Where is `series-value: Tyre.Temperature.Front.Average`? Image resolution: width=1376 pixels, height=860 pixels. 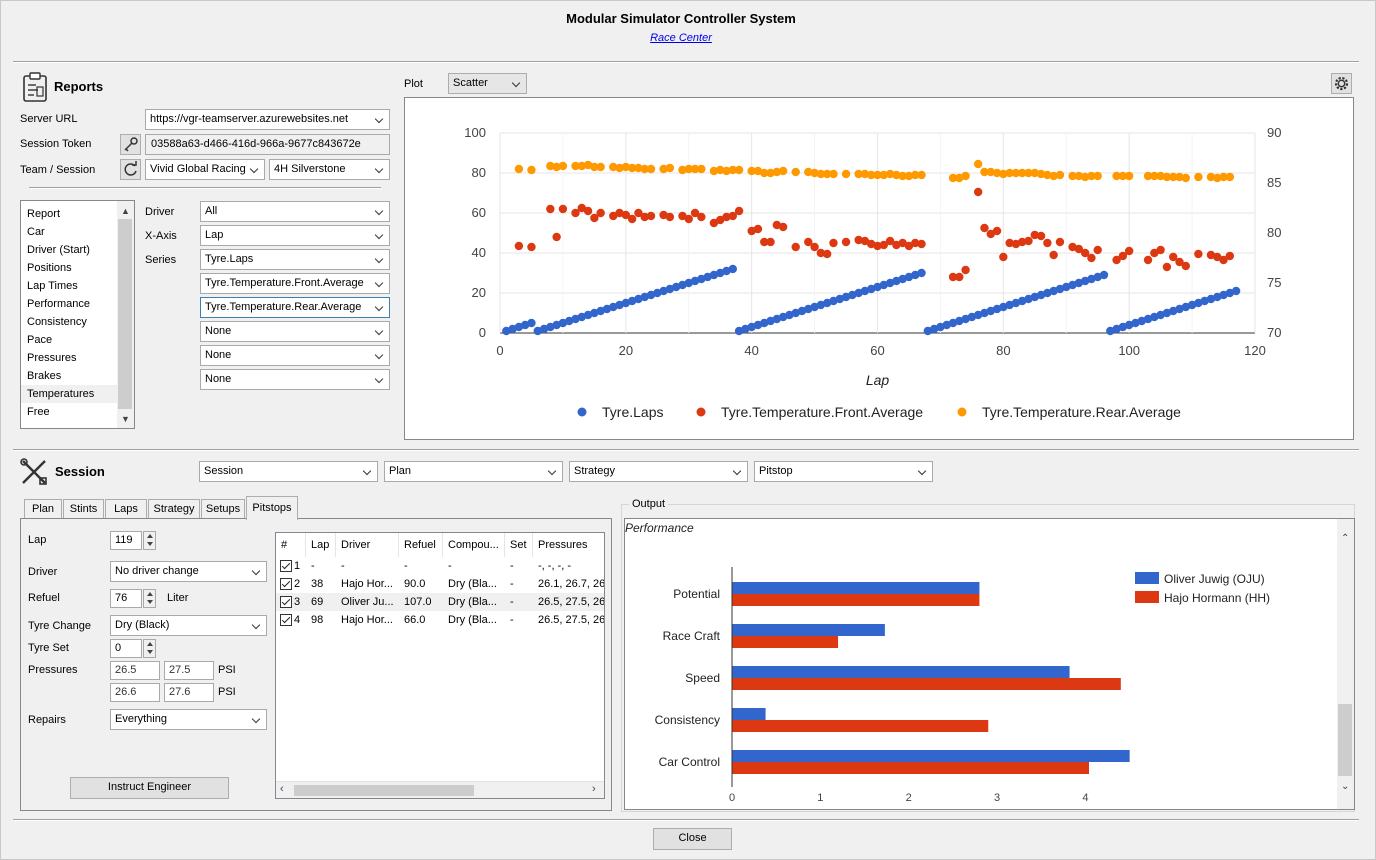 series-value: Tyre.Temperature.Front.Average is located at coordinates (284, 283).